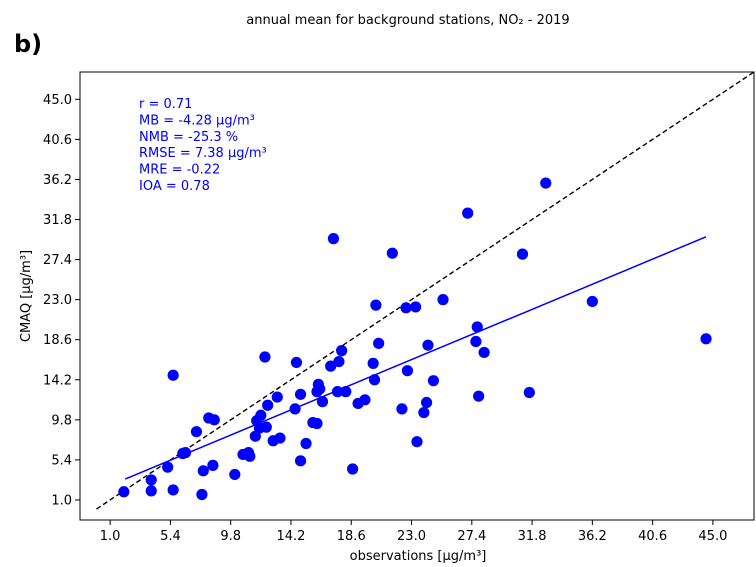  I want to click on y-tick-label: 18.6, so click(57, 340).